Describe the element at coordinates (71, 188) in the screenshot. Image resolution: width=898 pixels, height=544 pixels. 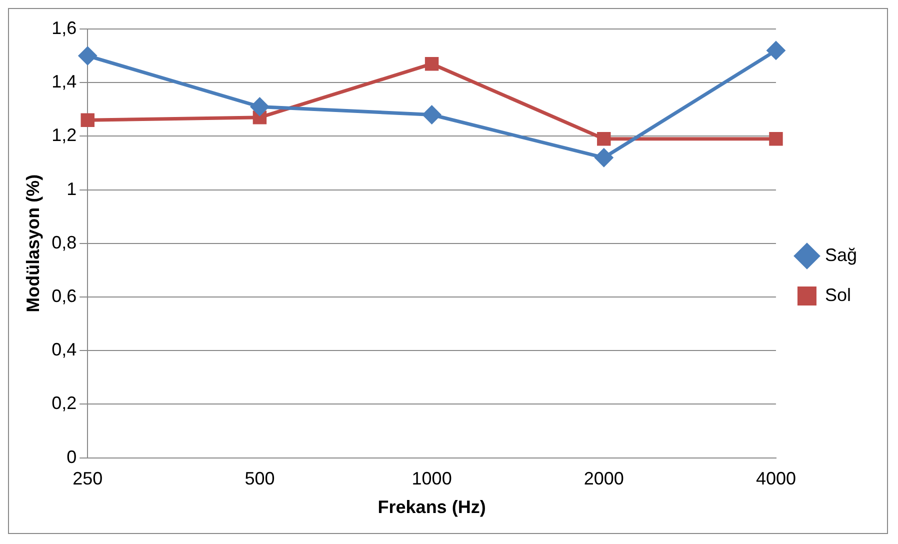
I see `y-tick-label: 1` at that location.